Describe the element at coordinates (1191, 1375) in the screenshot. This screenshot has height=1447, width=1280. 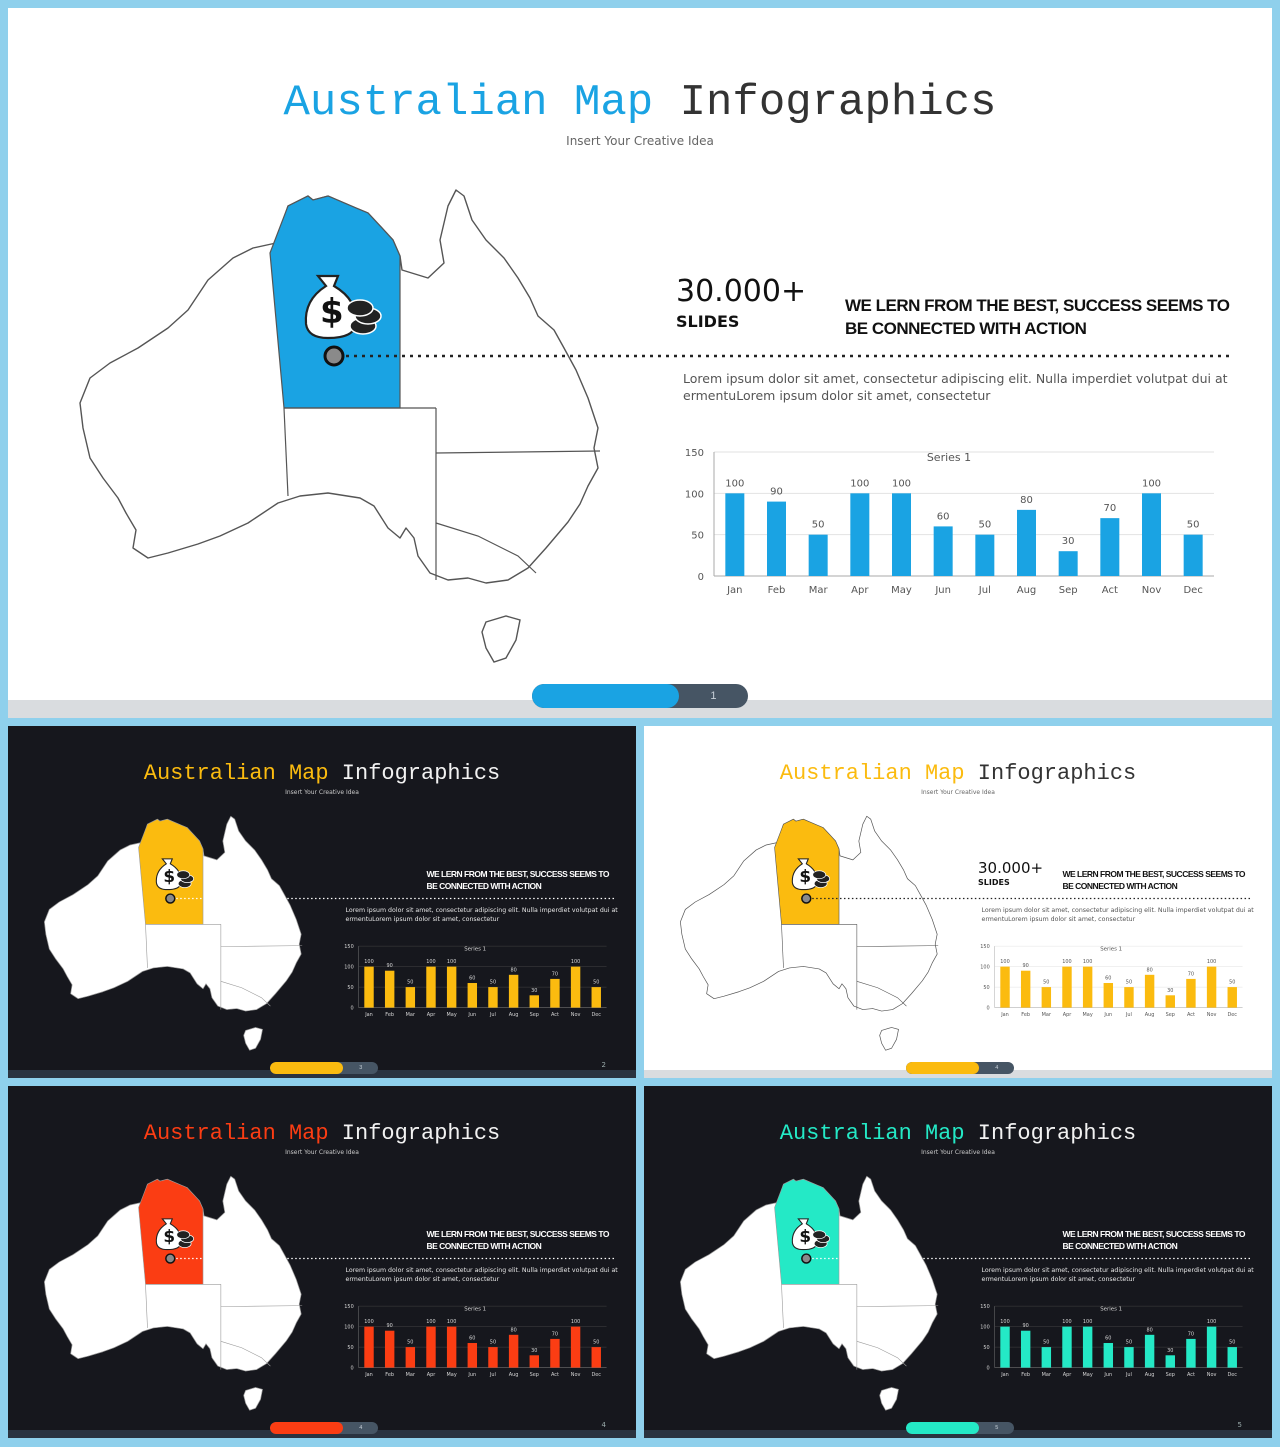
I see `x-tick-label: Act` at that location.